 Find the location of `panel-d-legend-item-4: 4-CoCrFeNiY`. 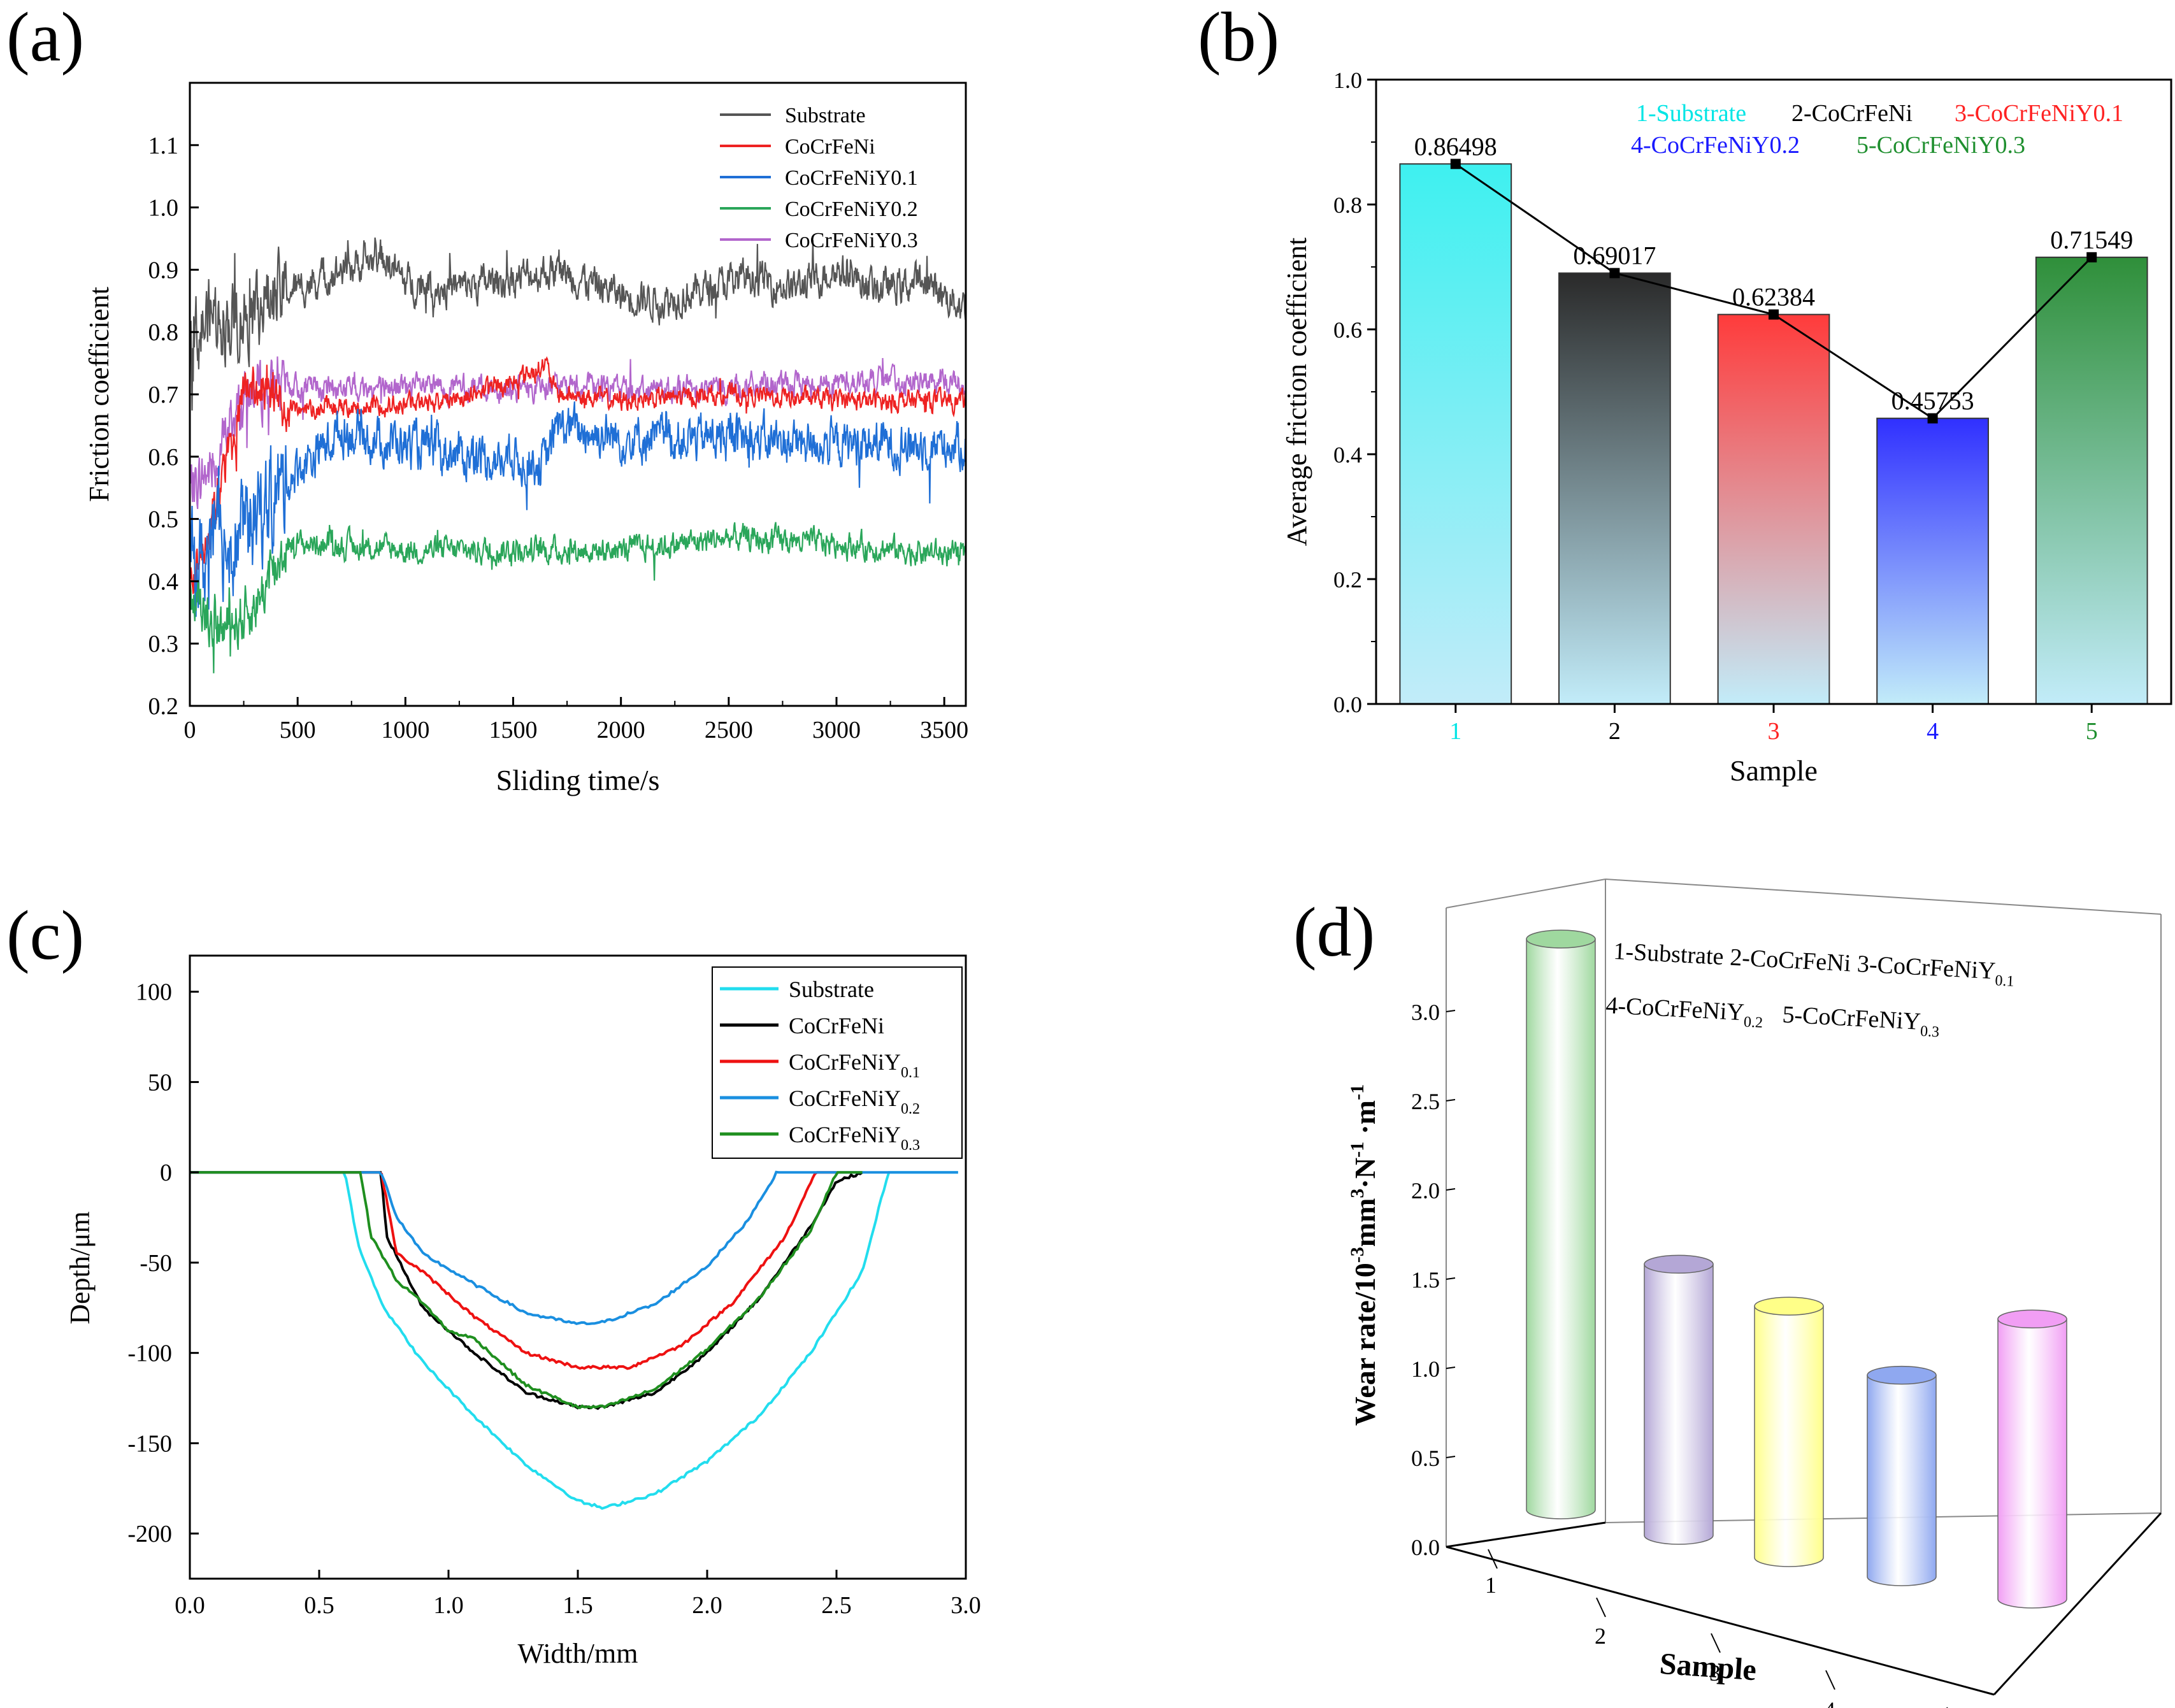

panel-d-legend-item-4: 4-CoCrFeNiY is located at coordinates (1675, 1009).